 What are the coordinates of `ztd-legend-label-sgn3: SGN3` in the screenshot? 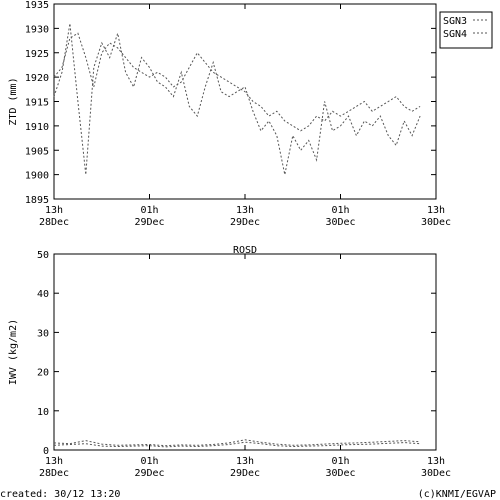 It's located at (455, 21).